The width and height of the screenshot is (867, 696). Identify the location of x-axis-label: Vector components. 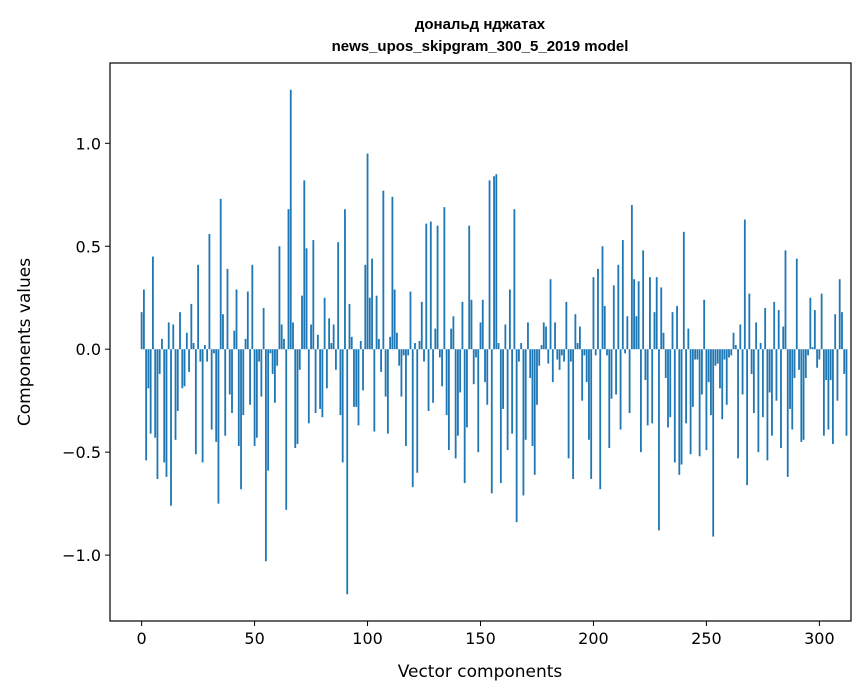
(480, 672).